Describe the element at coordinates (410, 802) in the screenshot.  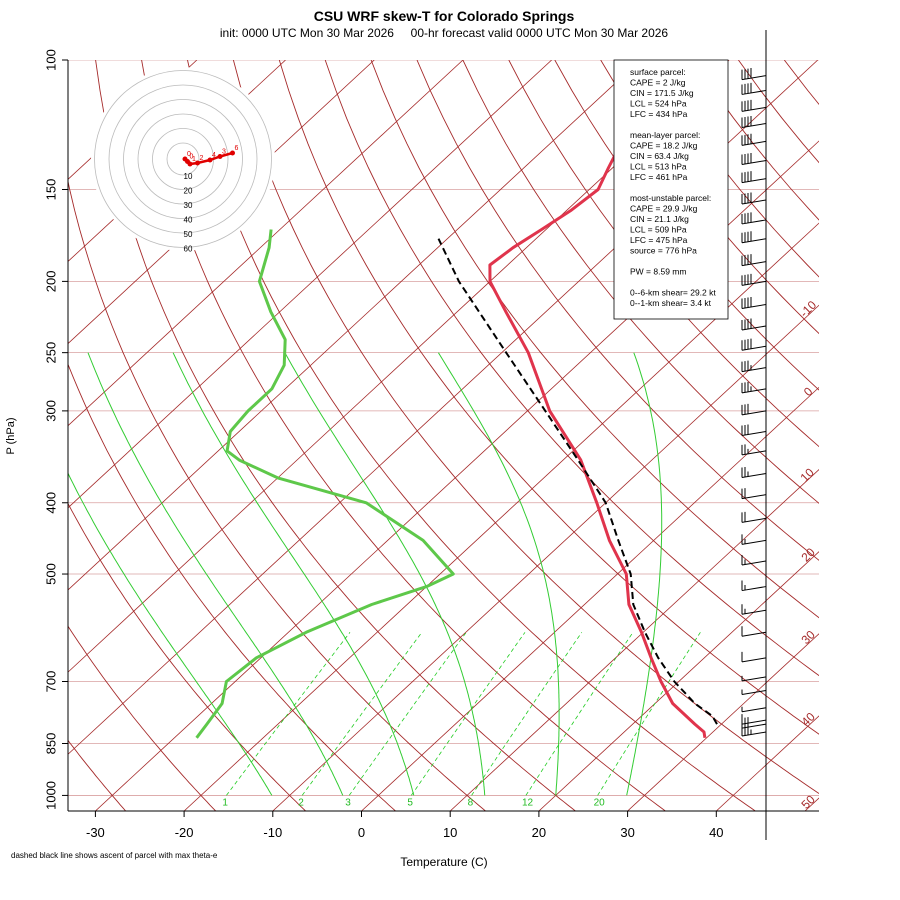
I see `mixing-ratio-label: 5` at that location.